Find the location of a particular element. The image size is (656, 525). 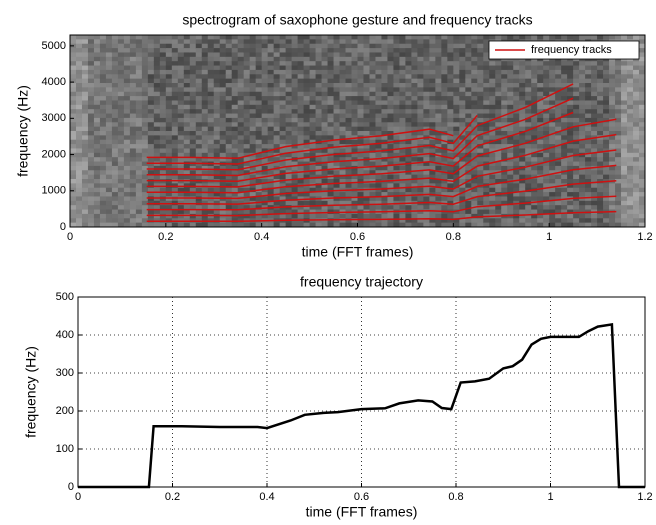

x-tick-label: 0.8 is located at coordinates (453, 237).